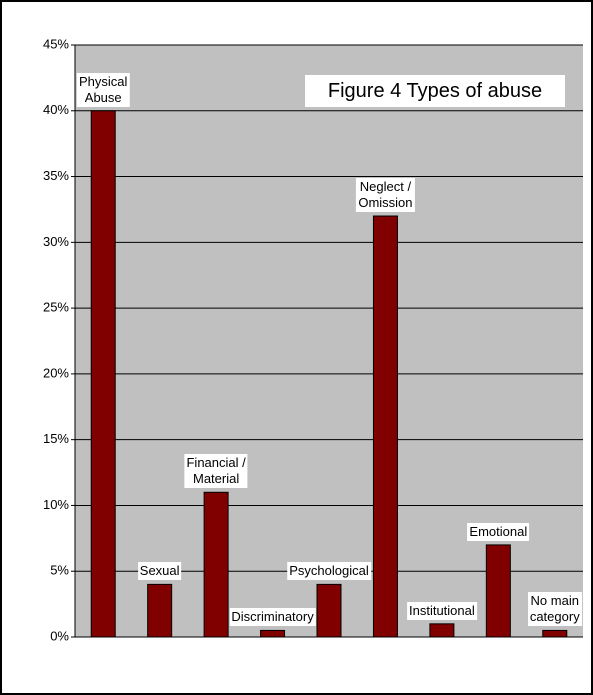 The height and width of the screenshot is (695, 593). What do you see at coordinates (56, 372) in the screenshot?
I see `y-tick-label: 20%` at bounding box center [56, 372].